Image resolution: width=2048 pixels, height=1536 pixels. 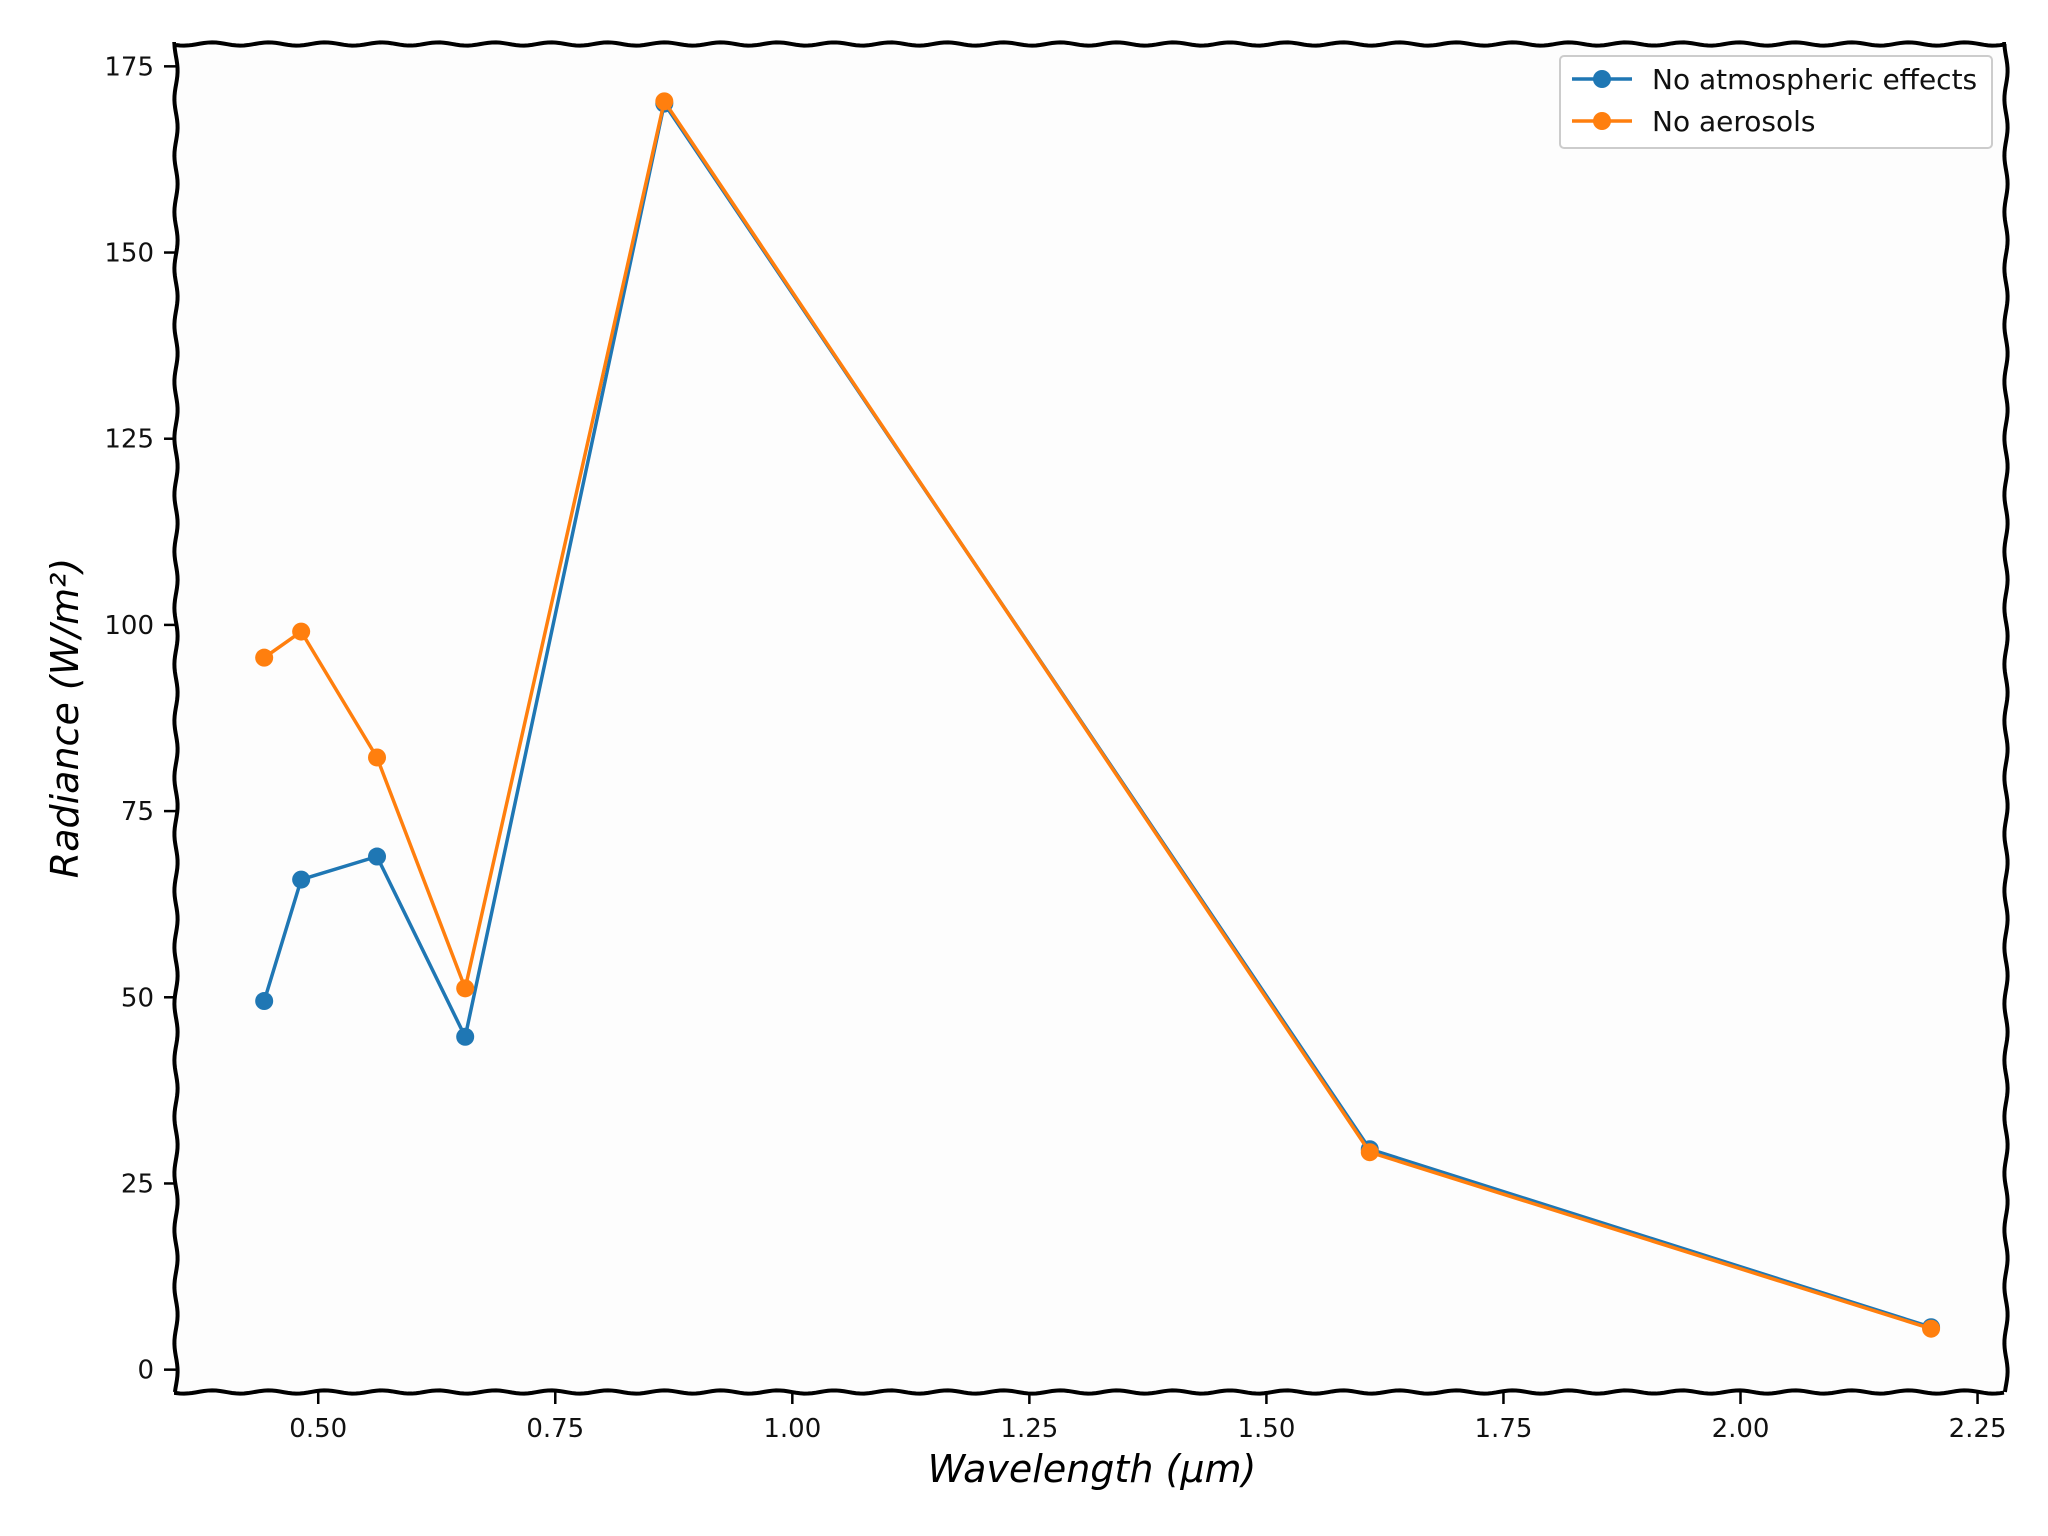 What do you see at coordinates (318, 1429) in the screenshot?
I see `x-tick-label: 0.50` at bounding box center [318, 1429].